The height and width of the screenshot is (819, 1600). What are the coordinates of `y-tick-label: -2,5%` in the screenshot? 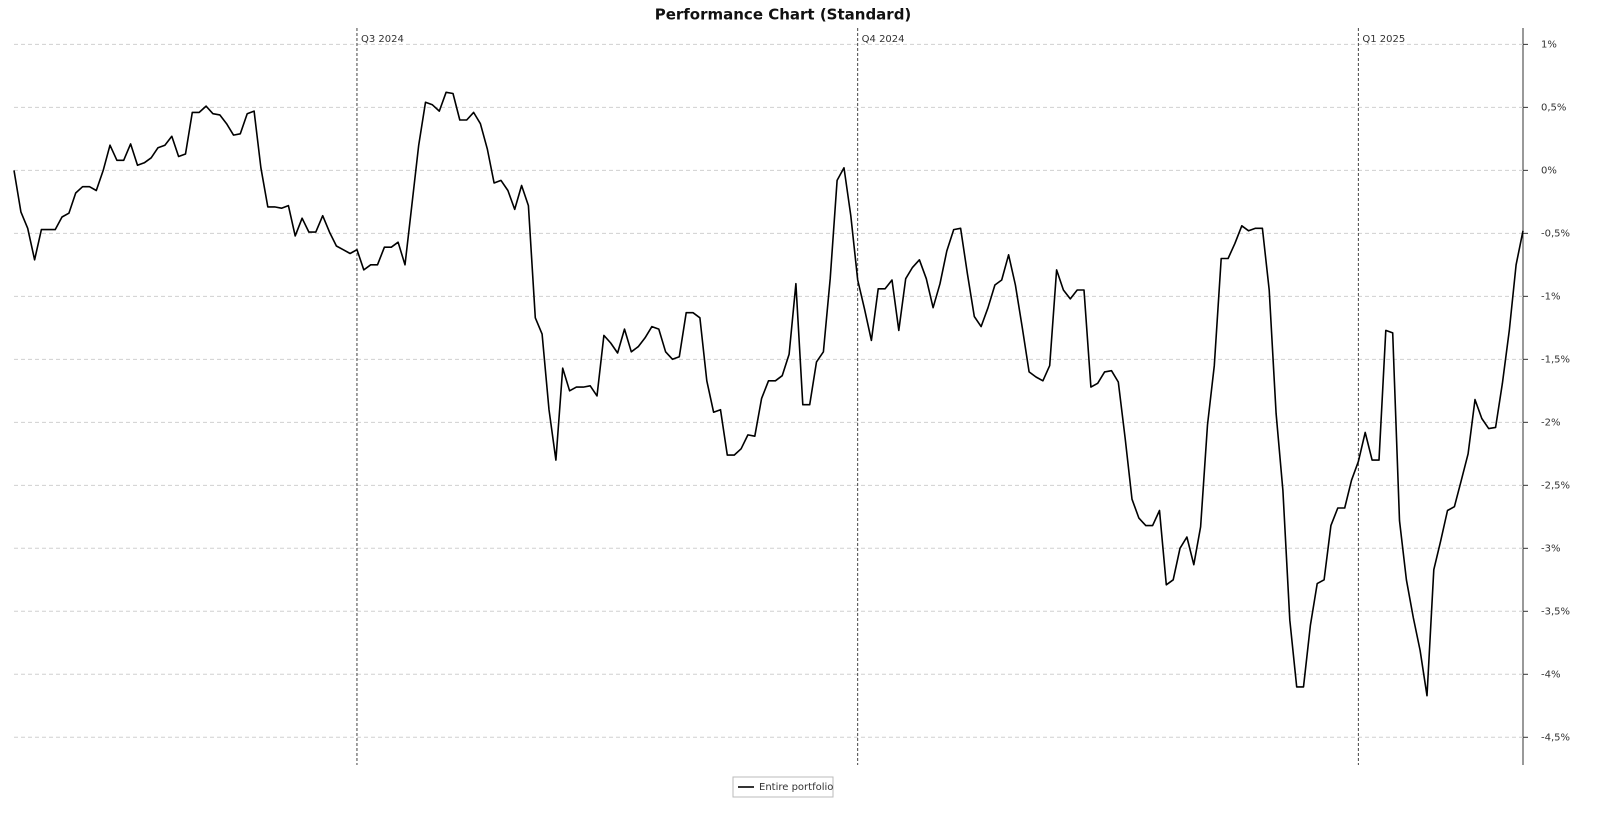 It's located at (1555, 485).